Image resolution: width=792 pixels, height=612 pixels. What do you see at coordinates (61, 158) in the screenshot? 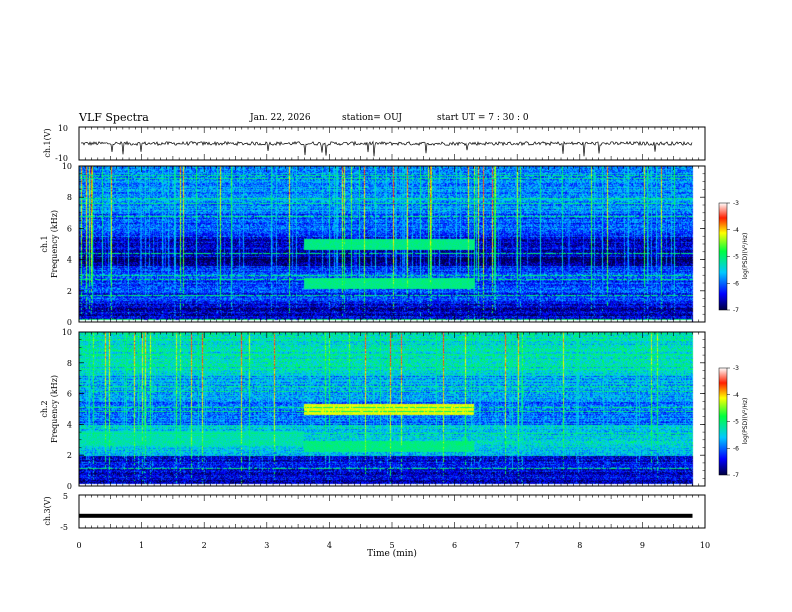
I see `ch1-ytick-bottom: -10` at bounding box center [61, 158].